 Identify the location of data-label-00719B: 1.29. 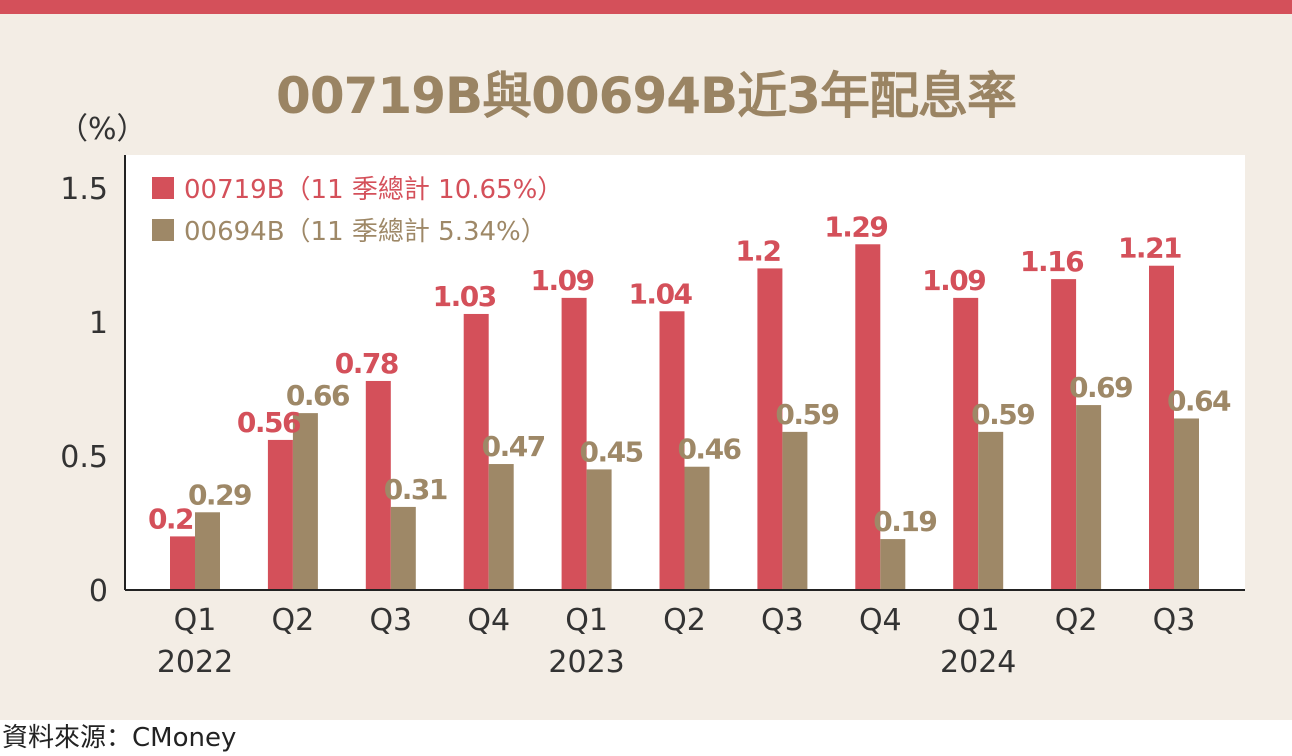
(855, 226).